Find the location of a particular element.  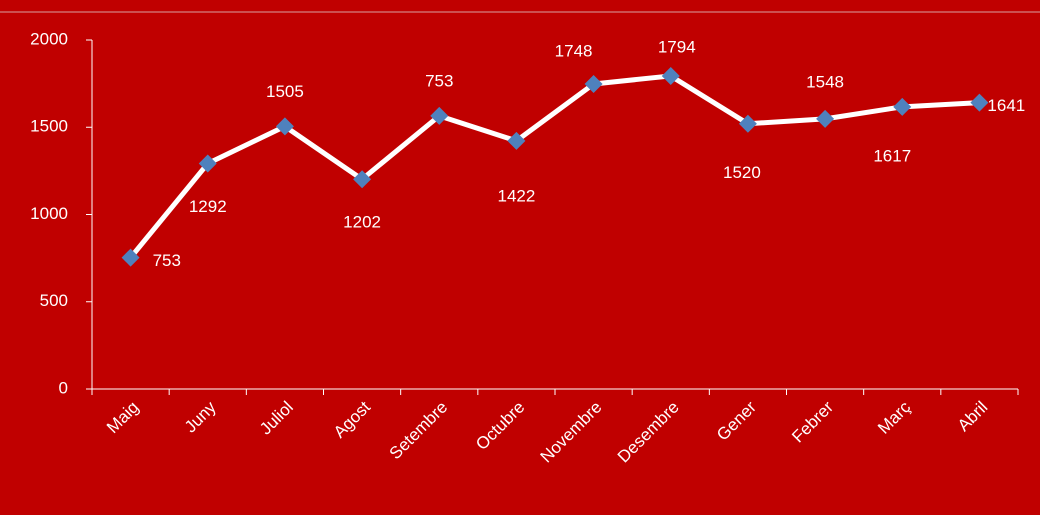

y-tick-label: 2000 is located at coordinates (49, 38).